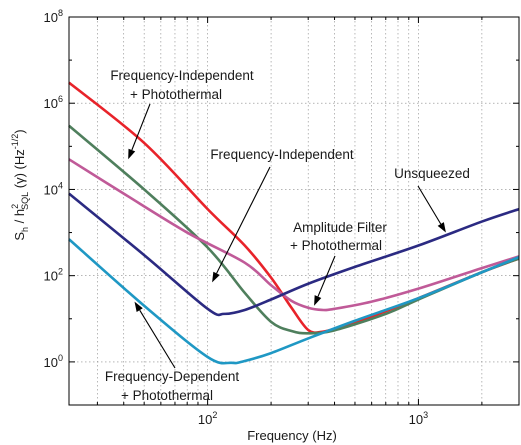 Image resolution: width=521 pixels, height=445 pixels. I want to click on y-tick-label: 10⁰, so click(53, 361).